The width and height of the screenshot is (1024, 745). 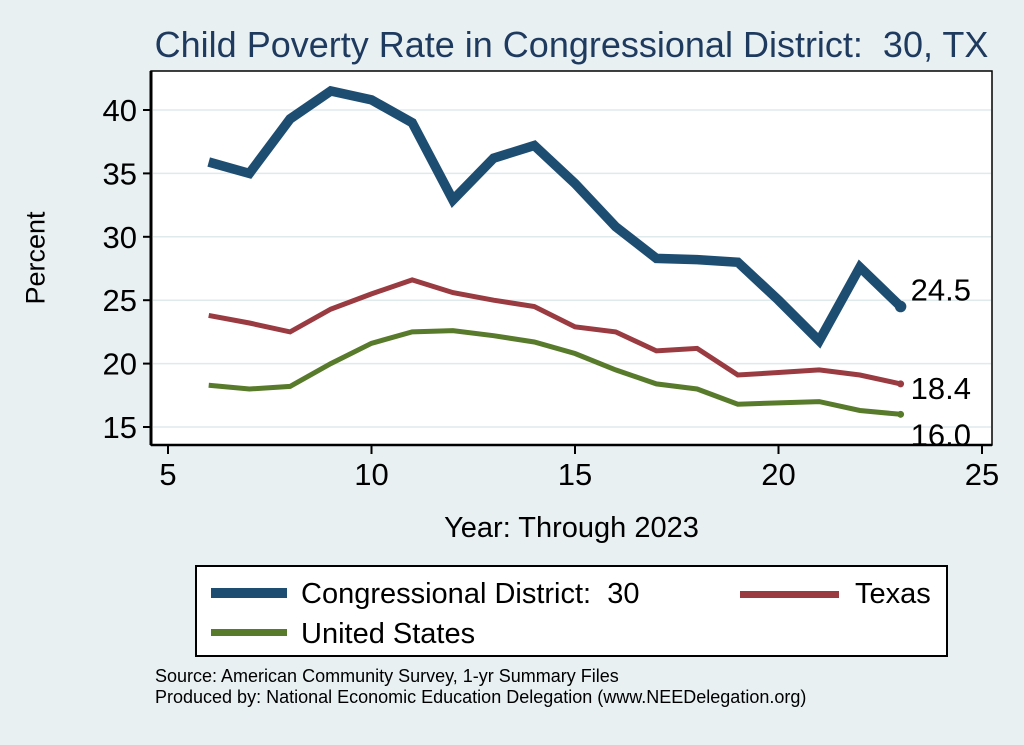 What do you see at coordinates (571, 528) in the screenshot?
I see `x-axis-title: Year: Through 2023` at bounding box center [571, 528].